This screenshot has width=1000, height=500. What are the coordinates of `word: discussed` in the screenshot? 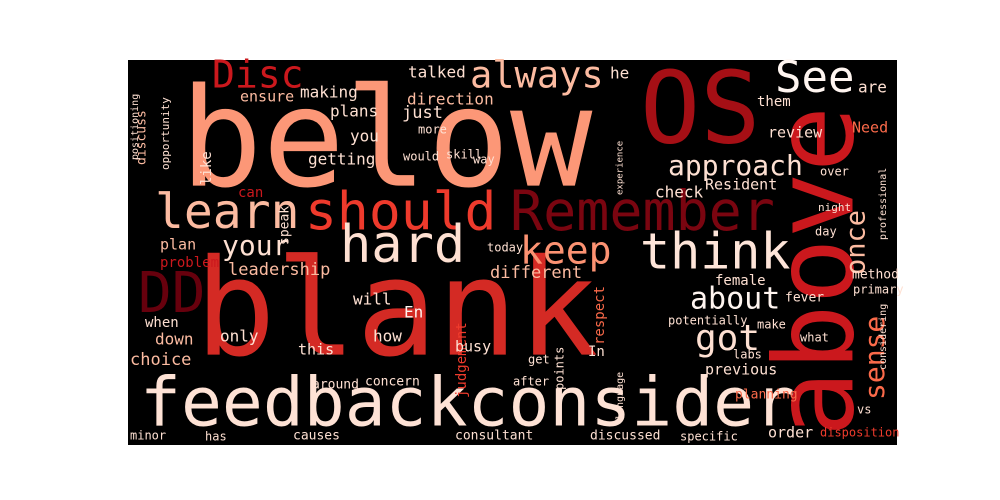 It's located at (625, 436).